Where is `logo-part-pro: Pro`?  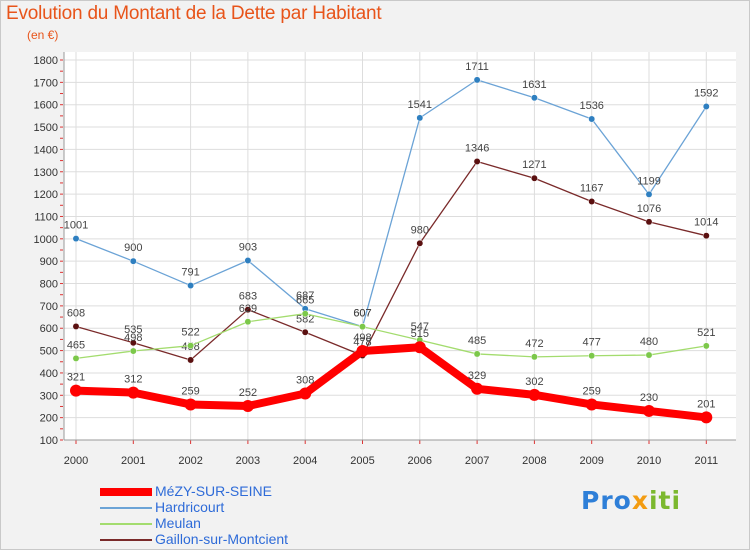
logo-part-pro: Pro is located at coordinates (606, 500).